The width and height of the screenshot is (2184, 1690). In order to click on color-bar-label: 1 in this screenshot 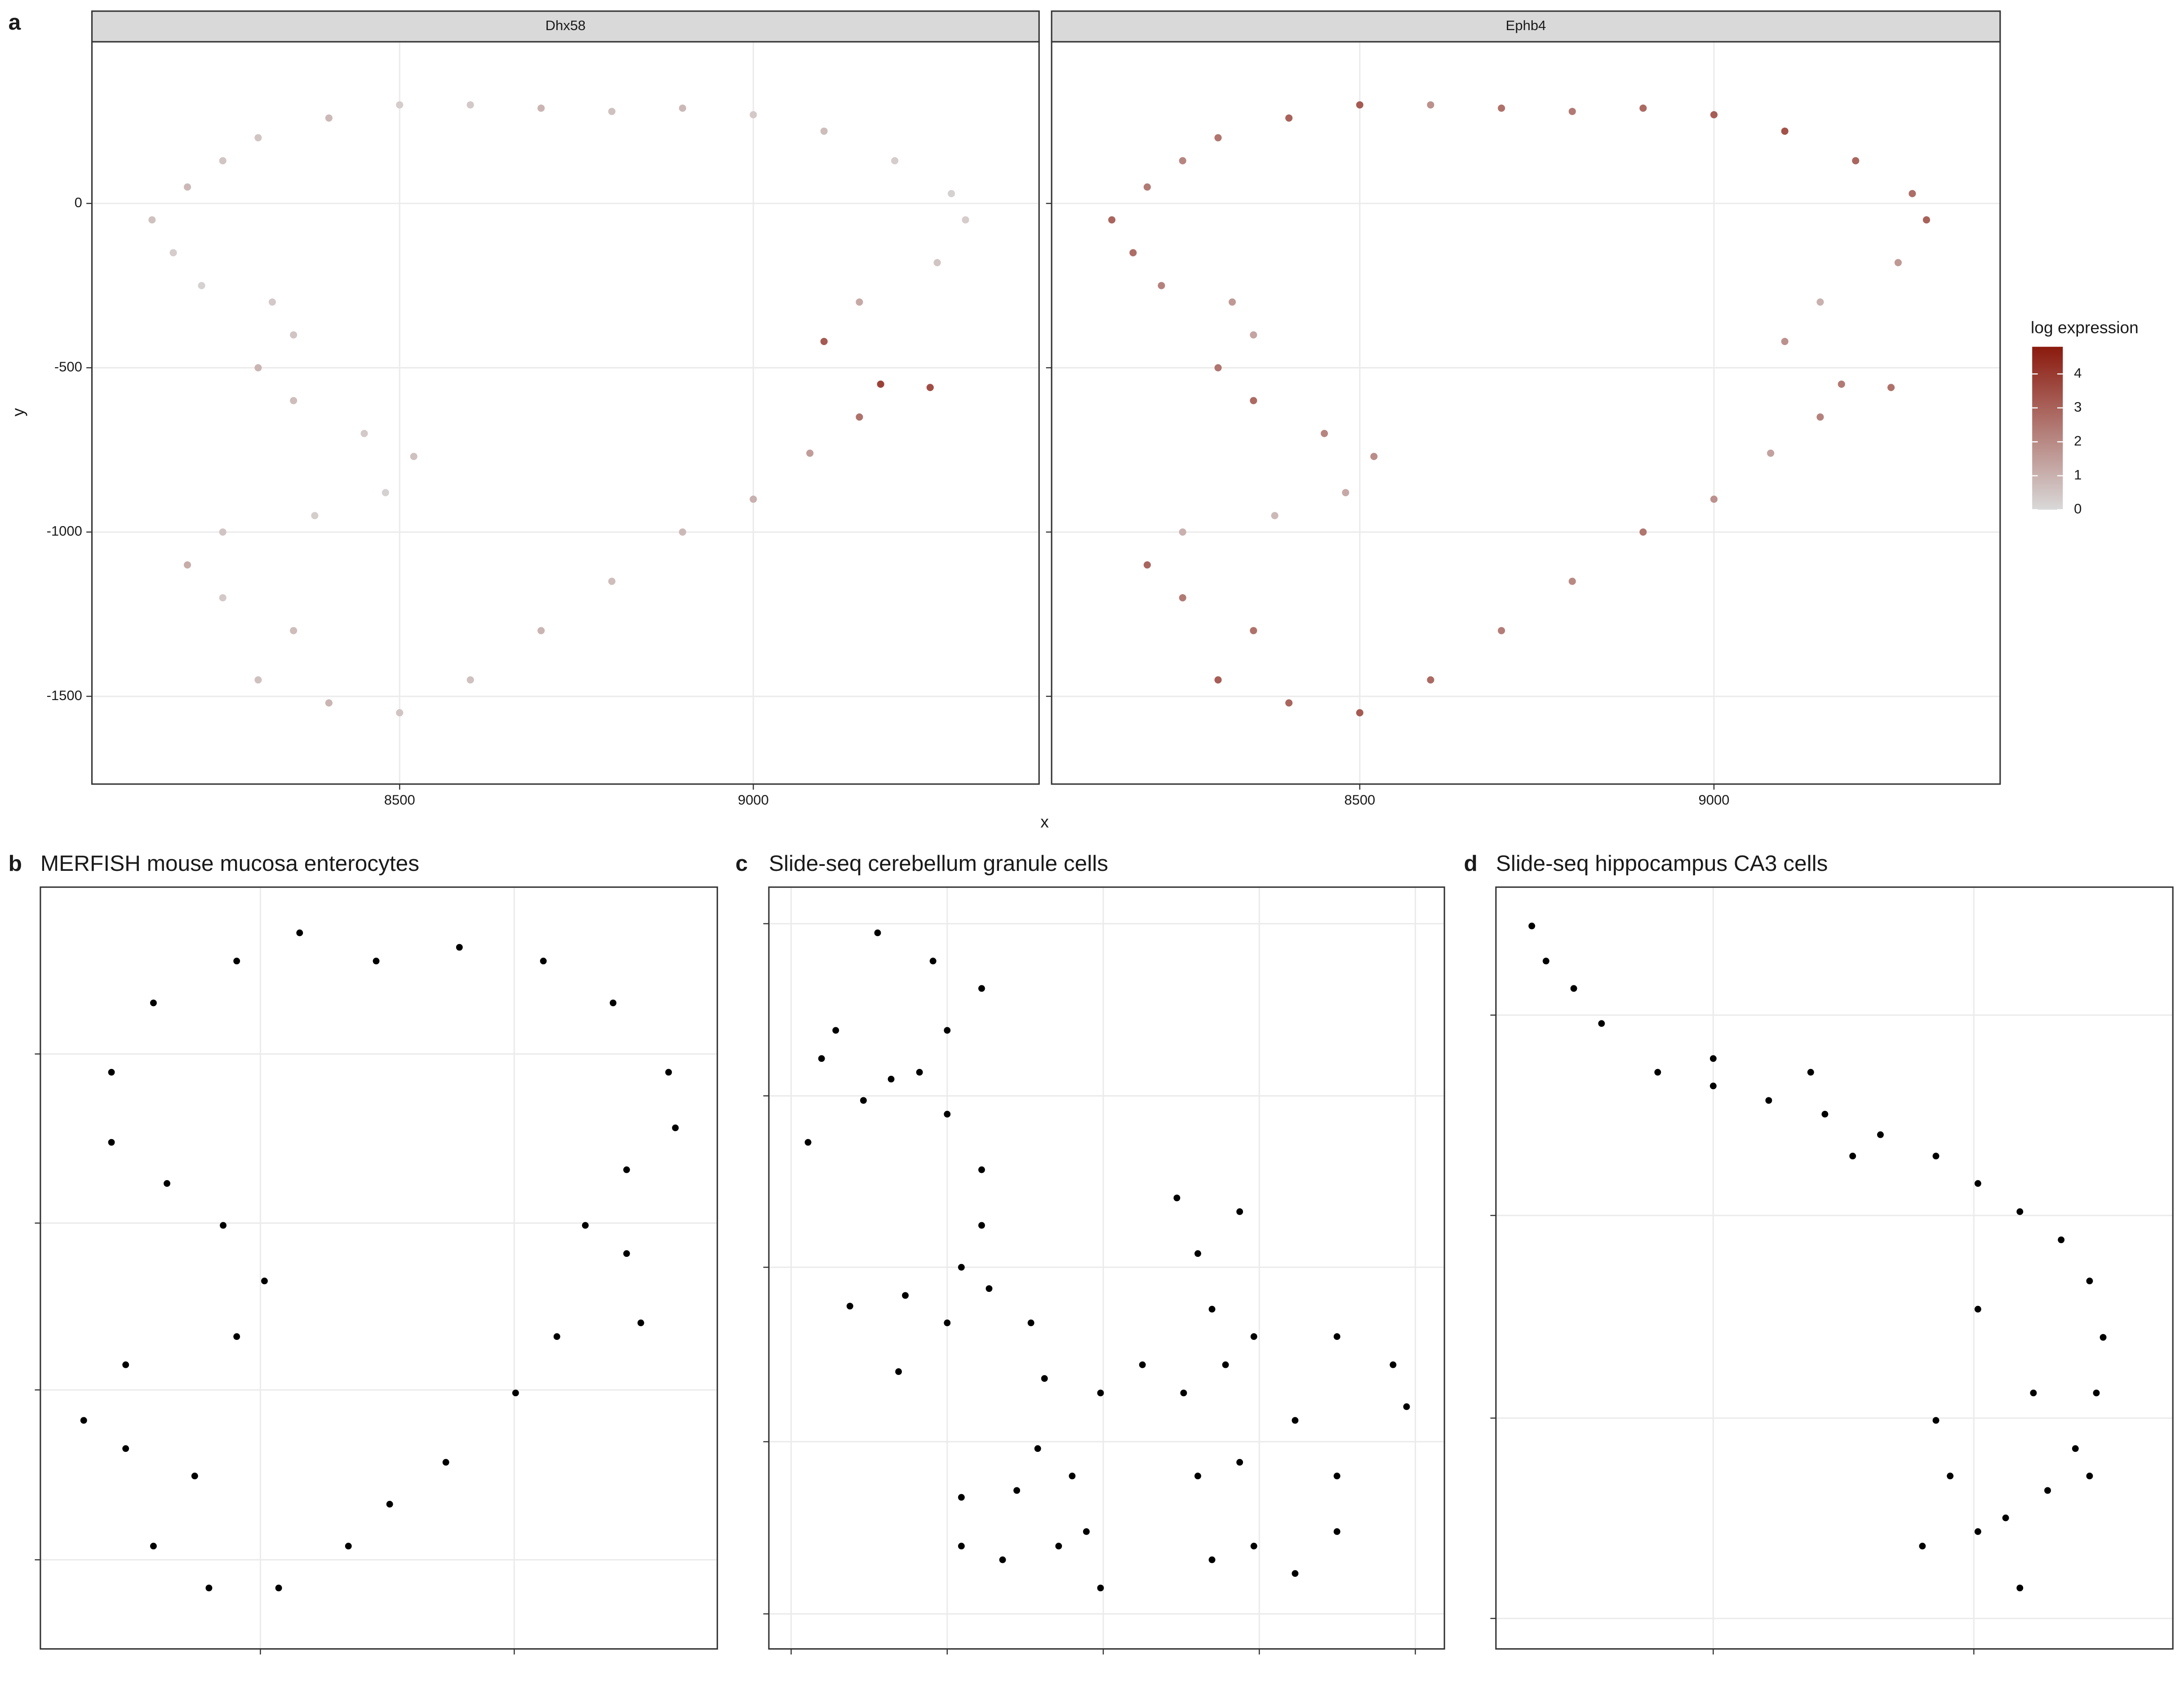, I will do `click(2078, 475)`.